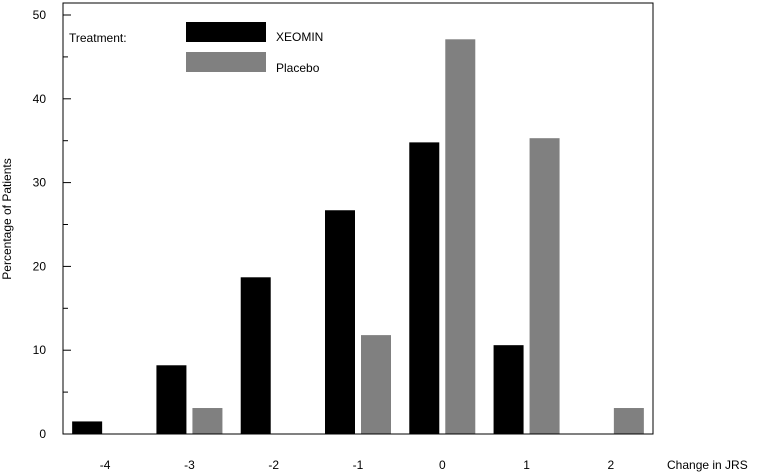 The height and width of the screenshot is (474, 760). I want to click on x-tick-label: -3, so click(189, 465).